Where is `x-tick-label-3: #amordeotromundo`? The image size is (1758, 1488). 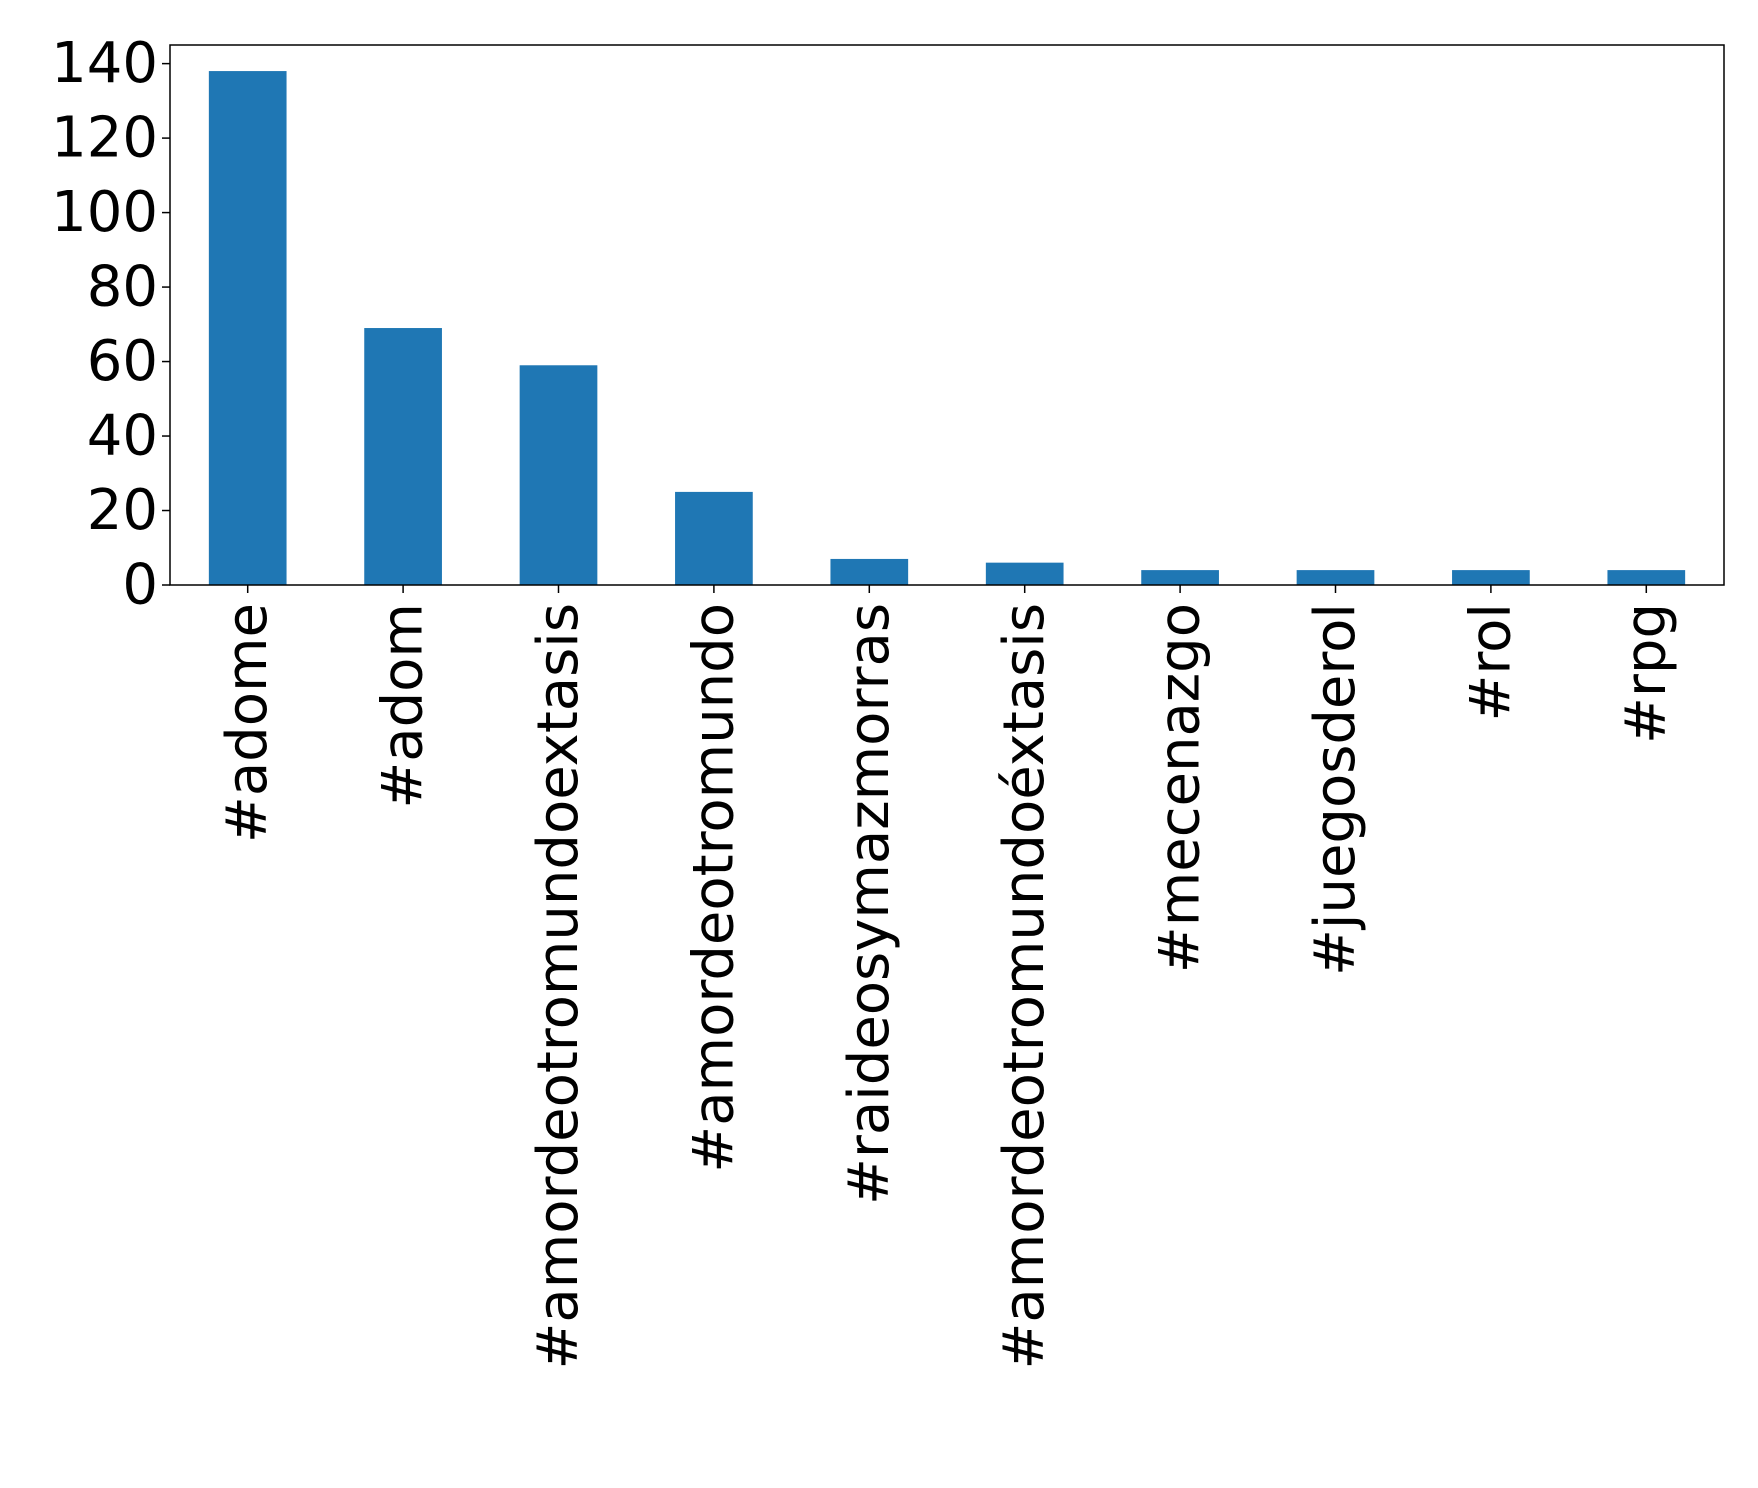
x-tick-label-3: #amordeotromundo is located at coordinates (713, 888).